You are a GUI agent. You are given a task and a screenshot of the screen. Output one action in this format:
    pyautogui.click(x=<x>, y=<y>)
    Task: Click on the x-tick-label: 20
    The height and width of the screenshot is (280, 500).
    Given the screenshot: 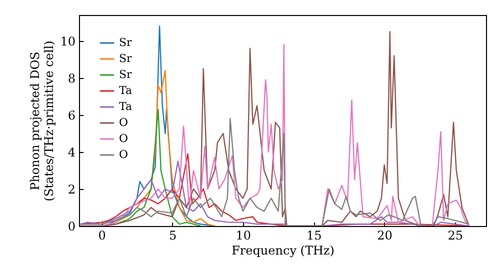 What is the action you would take?
    pyautogui.click(x=384, y=235)
    